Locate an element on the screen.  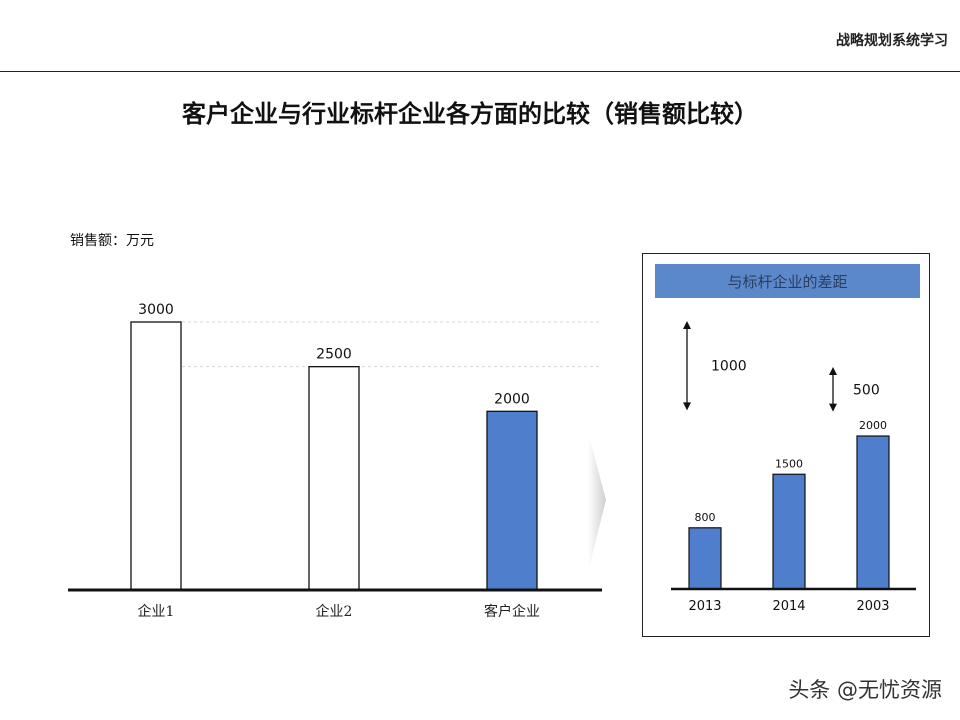
inset-category-label: 2013 is located at coordinates (704, 606).